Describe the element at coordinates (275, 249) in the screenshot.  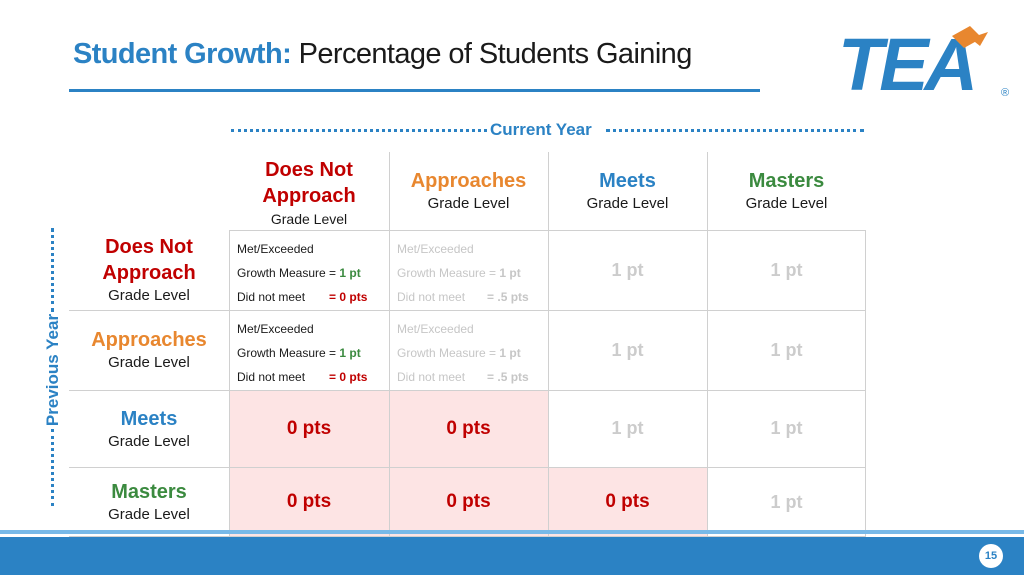
I see `met-exceeded-text: Met/Exceeded` at that location.